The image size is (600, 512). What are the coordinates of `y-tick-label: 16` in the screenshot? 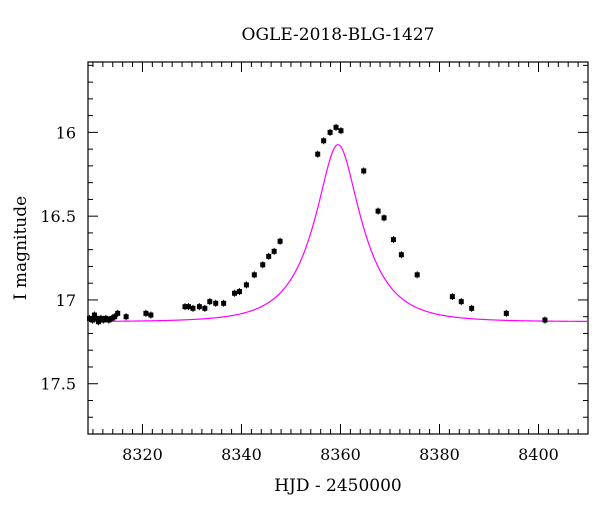 It's located at (66, 132).